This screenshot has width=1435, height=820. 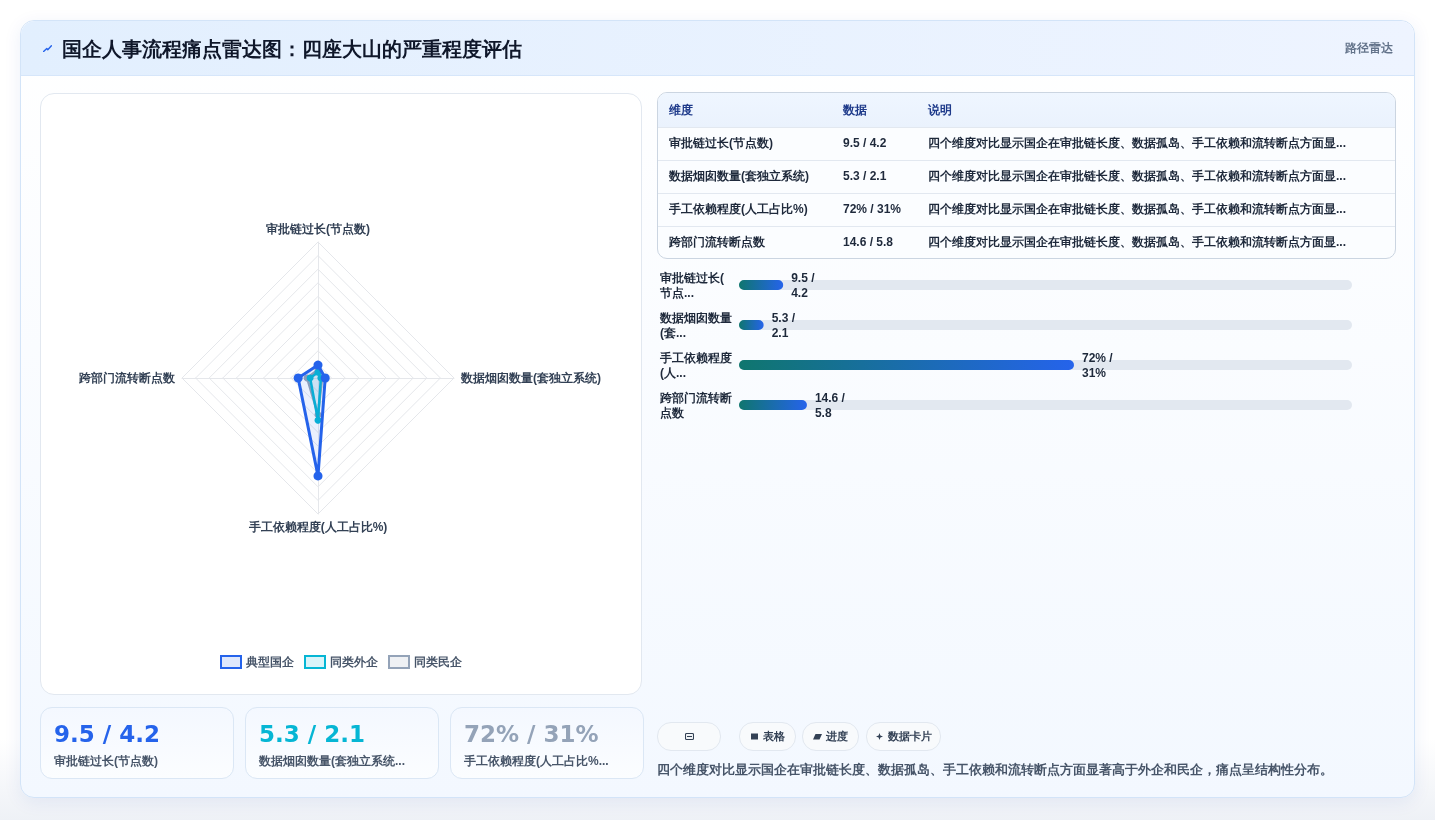 I want to click on legend-label: 同类民企, so click(x=438, y=662).